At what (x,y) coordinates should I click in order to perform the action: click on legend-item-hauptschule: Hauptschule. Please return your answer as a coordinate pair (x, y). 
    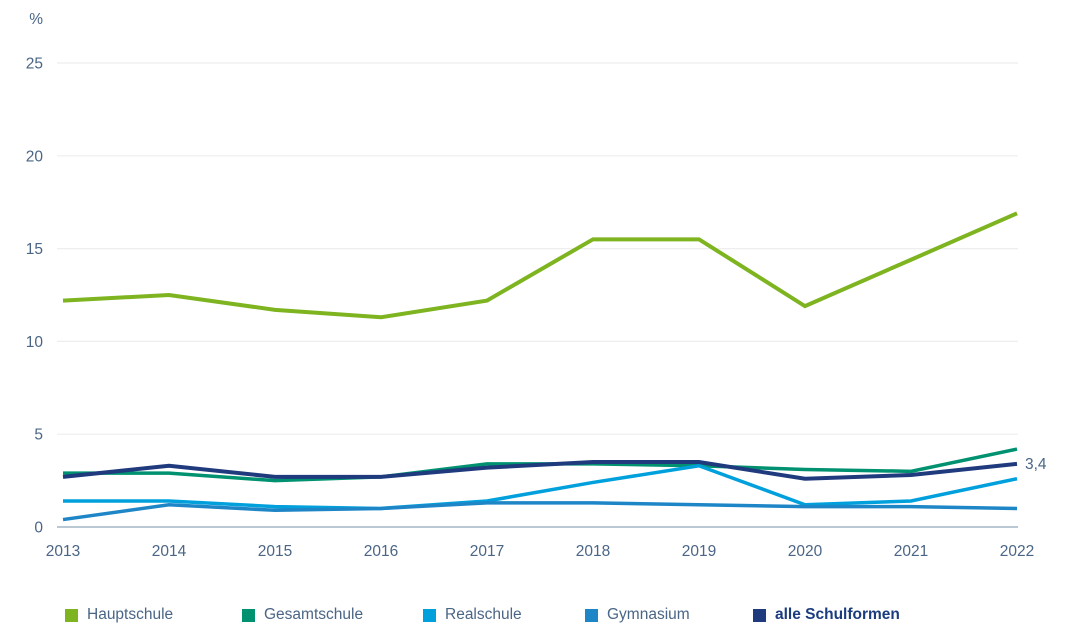
    Looking at the image, I should click on (119, 615).